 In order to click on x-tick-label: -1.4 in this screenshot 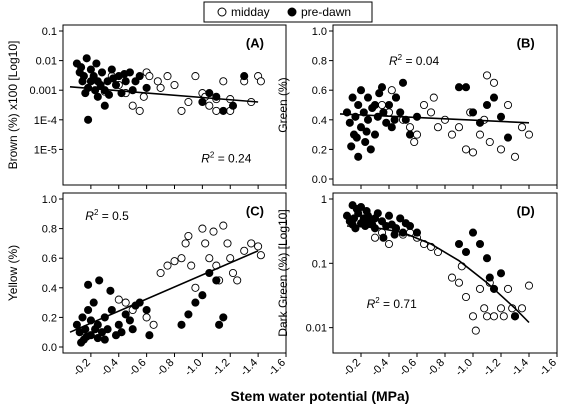, I will do `click(520, 368)`.